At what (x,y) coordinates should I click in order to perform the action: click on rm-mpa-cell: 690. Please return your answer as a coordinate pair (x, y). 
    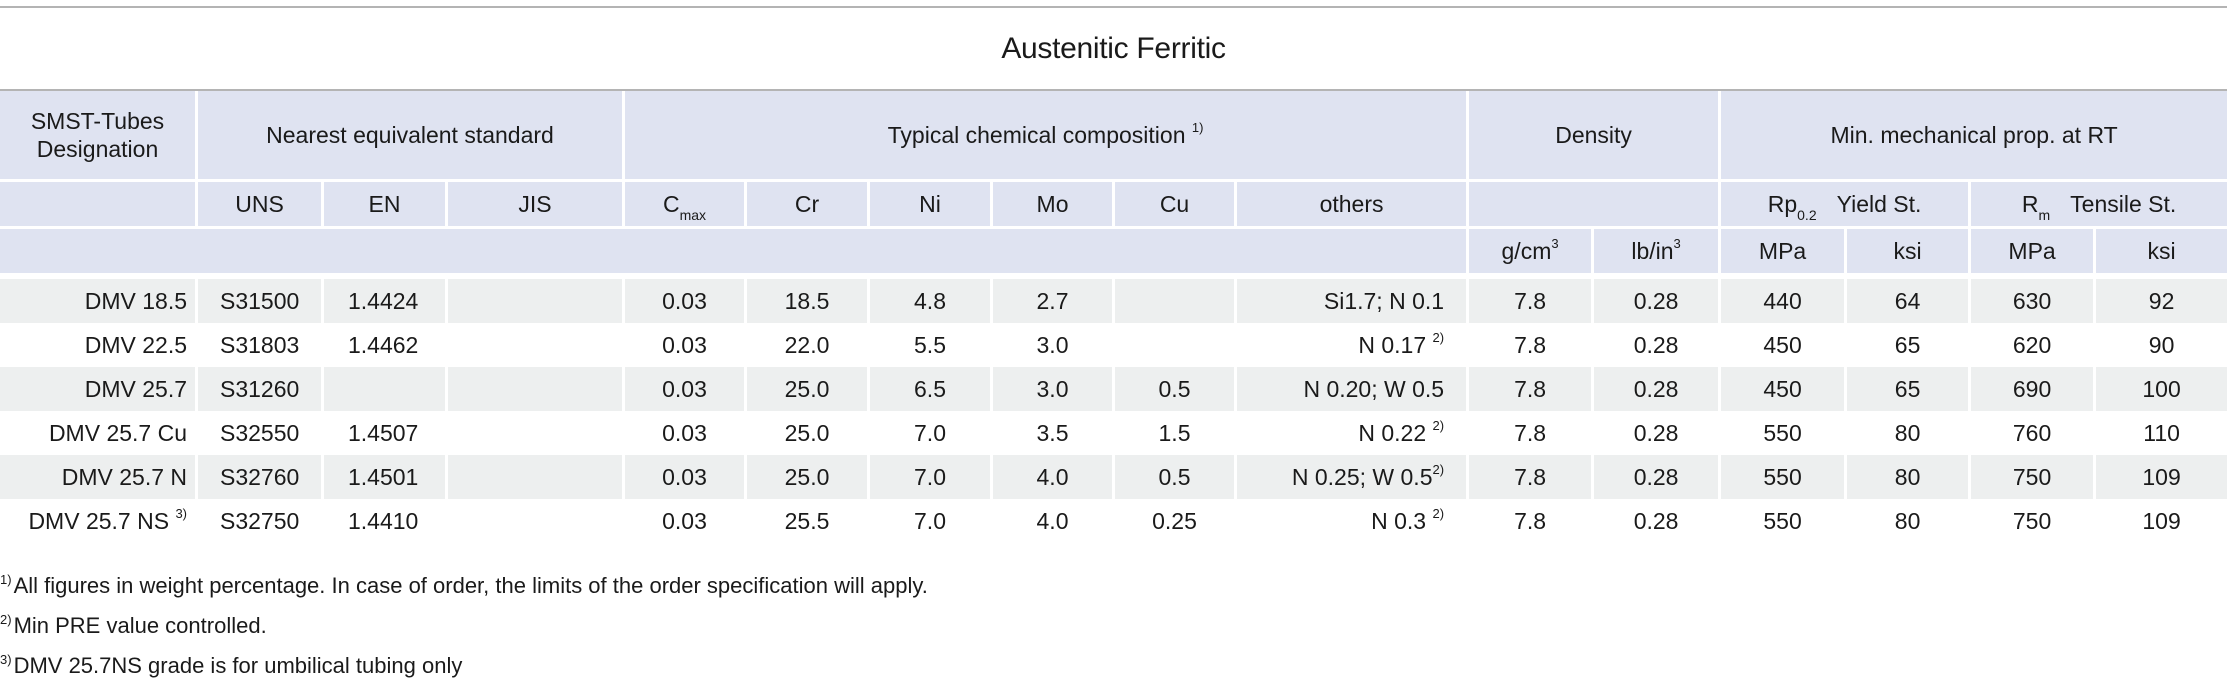
    Looking at the image, I should click on (2034, 389).